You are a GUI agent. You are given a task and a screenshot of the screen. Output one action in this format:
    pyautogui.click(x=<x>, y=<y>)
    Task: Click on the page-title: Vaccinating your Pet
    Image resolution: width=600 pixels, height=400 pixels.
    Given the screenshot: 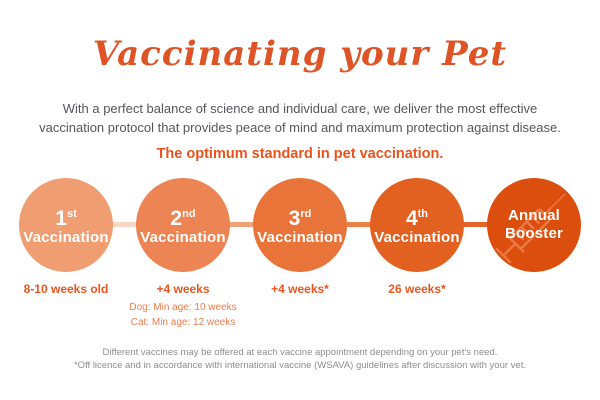 What is the action you would take?
    pyautogui.click(x=300, y=54)
    